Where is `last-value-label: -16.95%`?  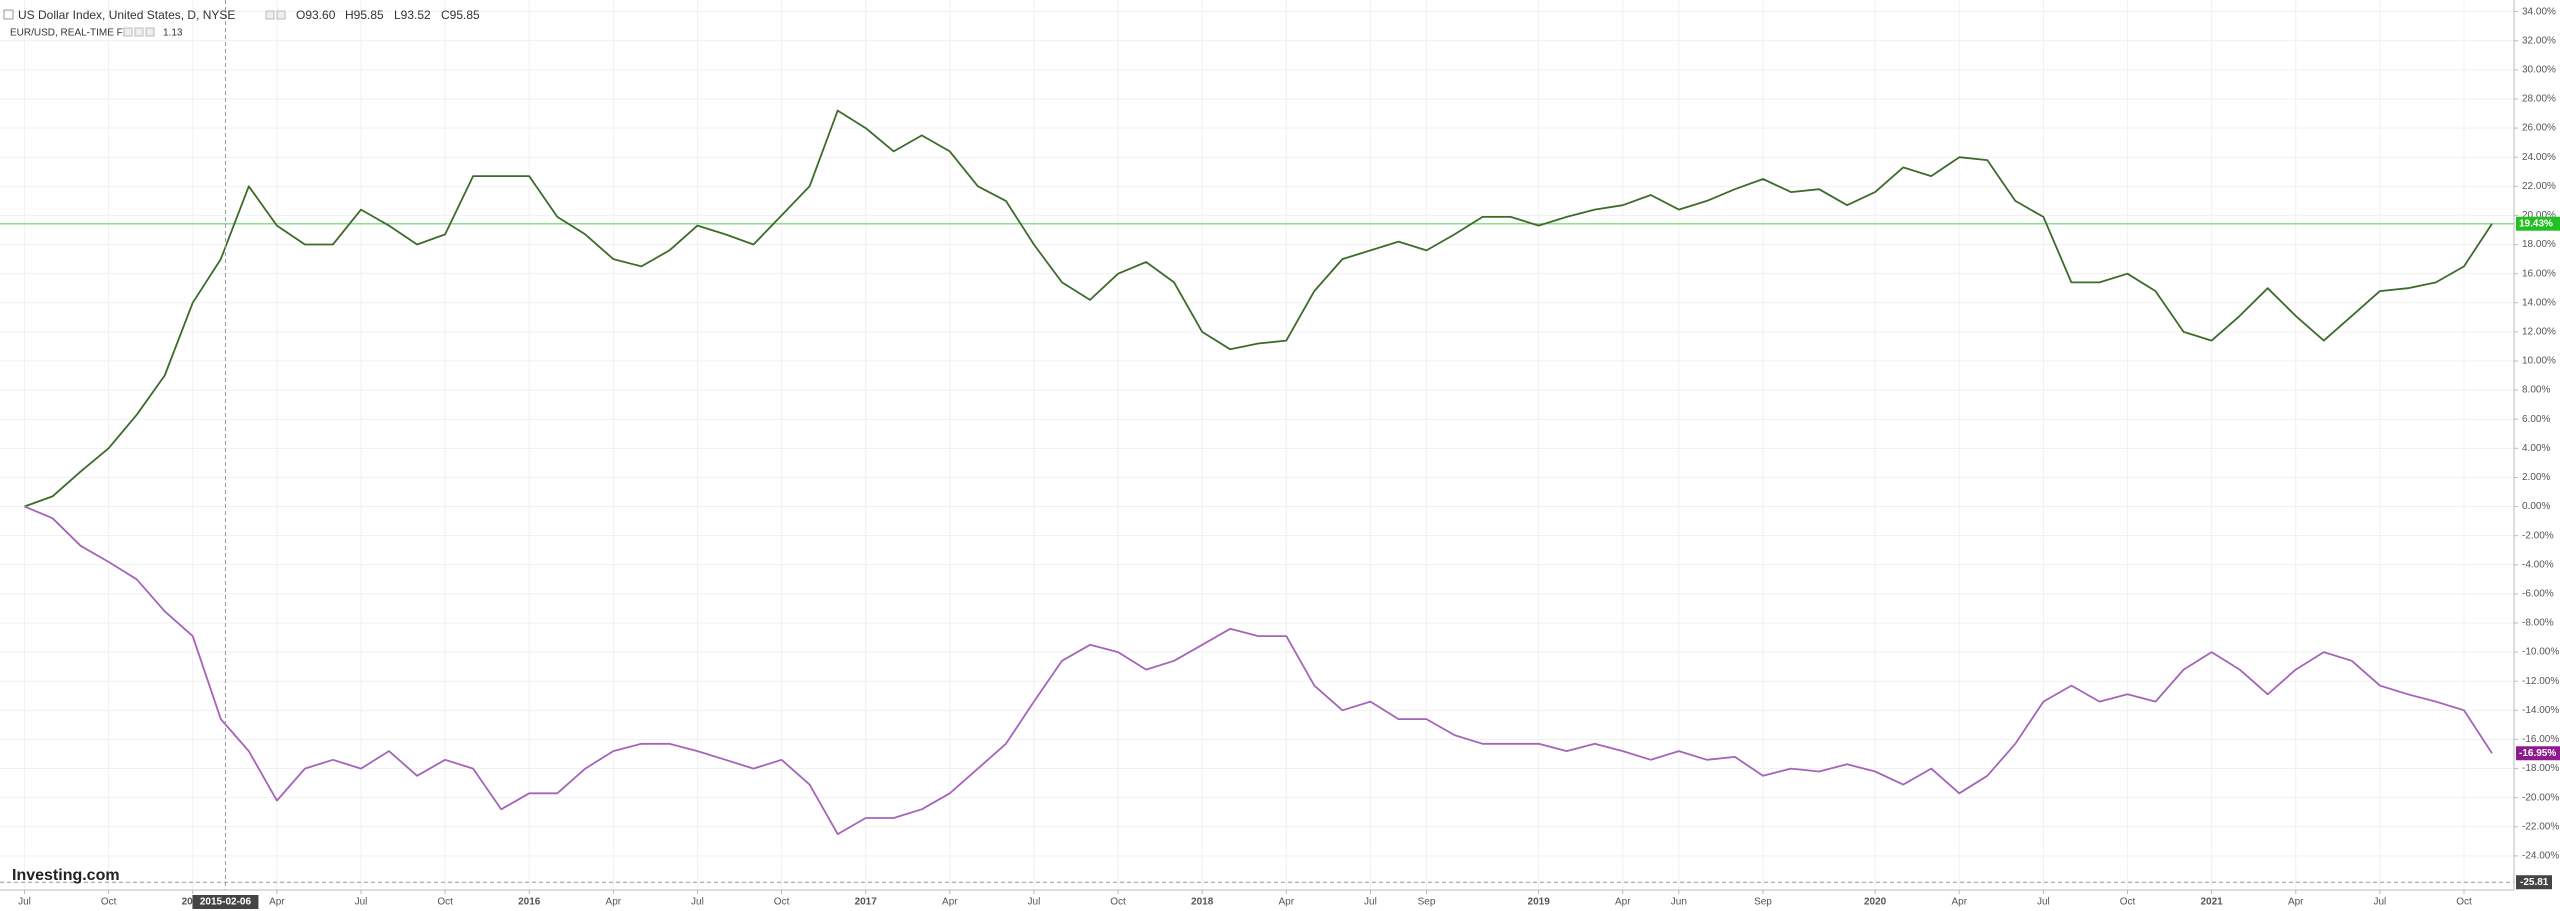
last-value-label: -16.95% is located at coordinates (2537, 753).